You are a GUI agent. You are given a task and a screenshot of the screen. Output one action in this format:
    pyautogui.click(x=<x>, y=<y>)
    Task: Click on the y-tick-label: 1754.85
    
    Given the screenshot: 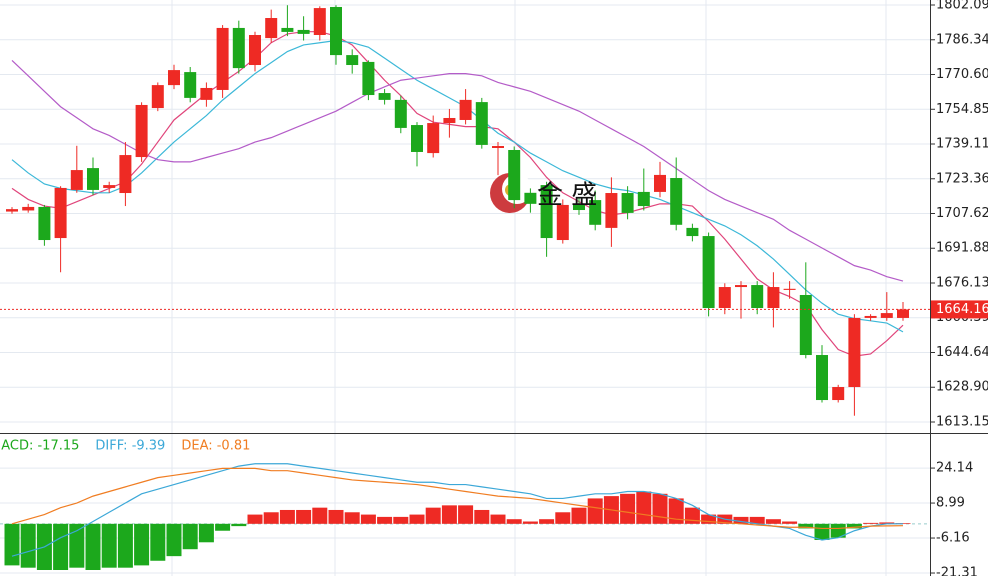 What is the action you would take?
    pyautogui.click(x=962, y=109)
    